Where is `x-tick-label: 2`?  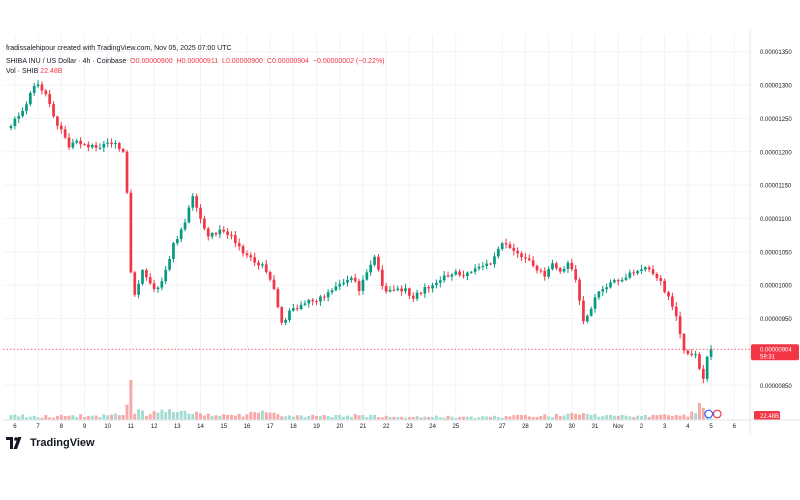 x-tick-label: 2 is located at coordinates (642, 427).